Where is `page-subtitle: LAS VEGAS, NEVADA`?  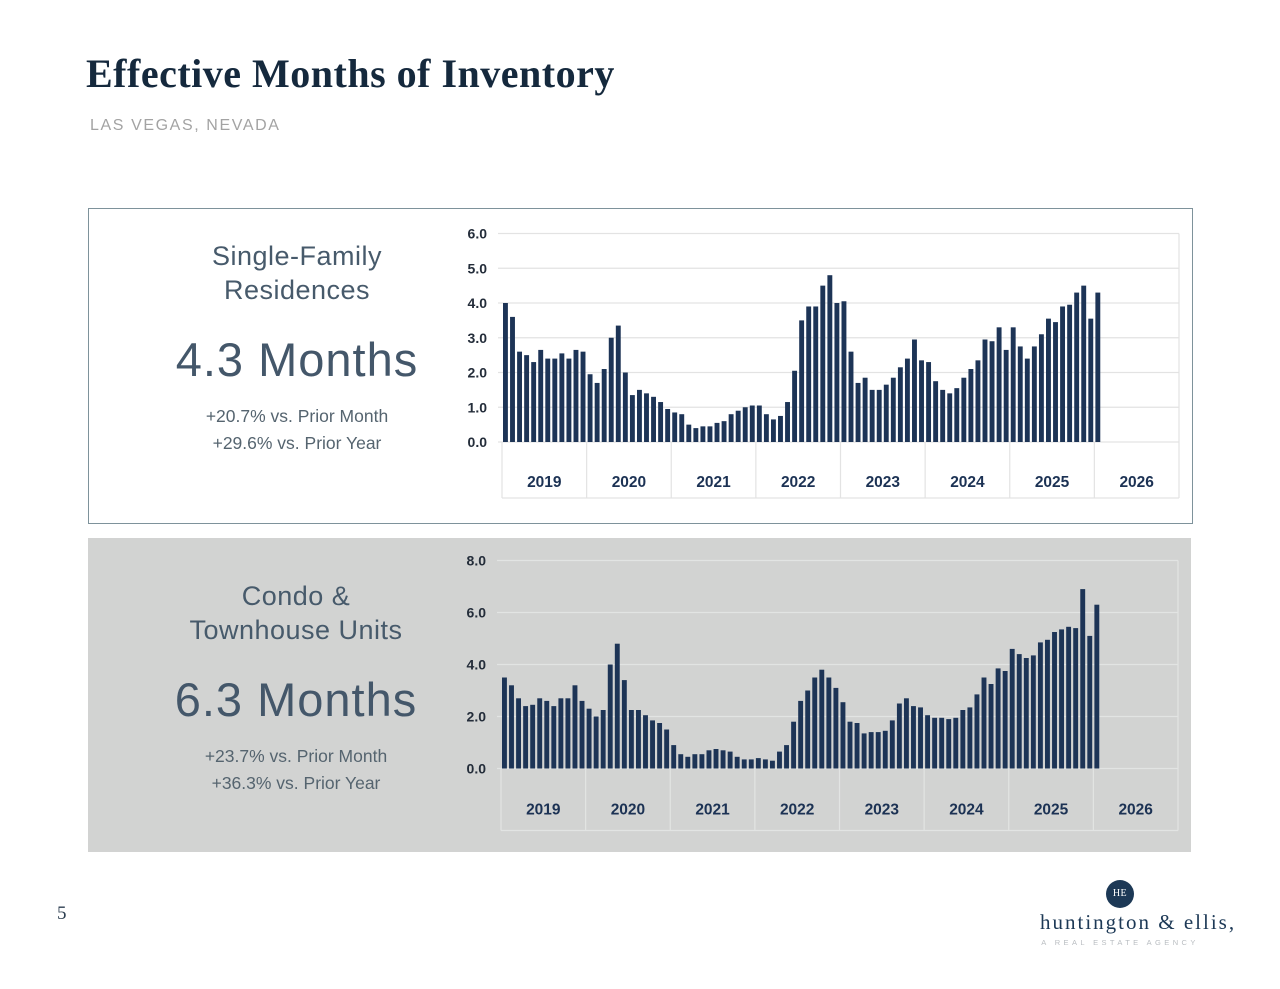
page-subtitle: LAS VEGAS, NEVADA is located at coordinates (185, 125).